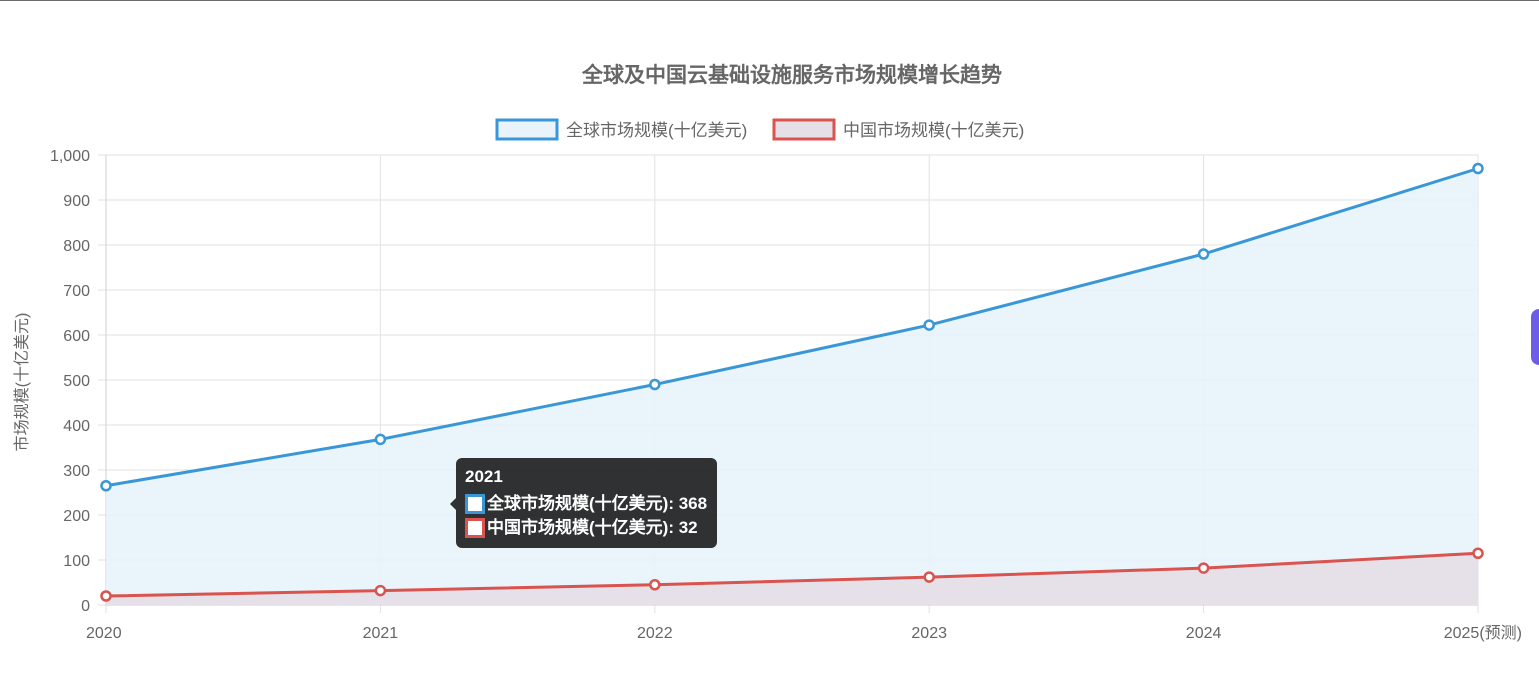 Image resolution: width=1539 pixels, height=686 pixels. What do you see at coordinates (1535, 337) in the screenshot?
I see `side-panel-tab` at bounding box center [1535, 337].